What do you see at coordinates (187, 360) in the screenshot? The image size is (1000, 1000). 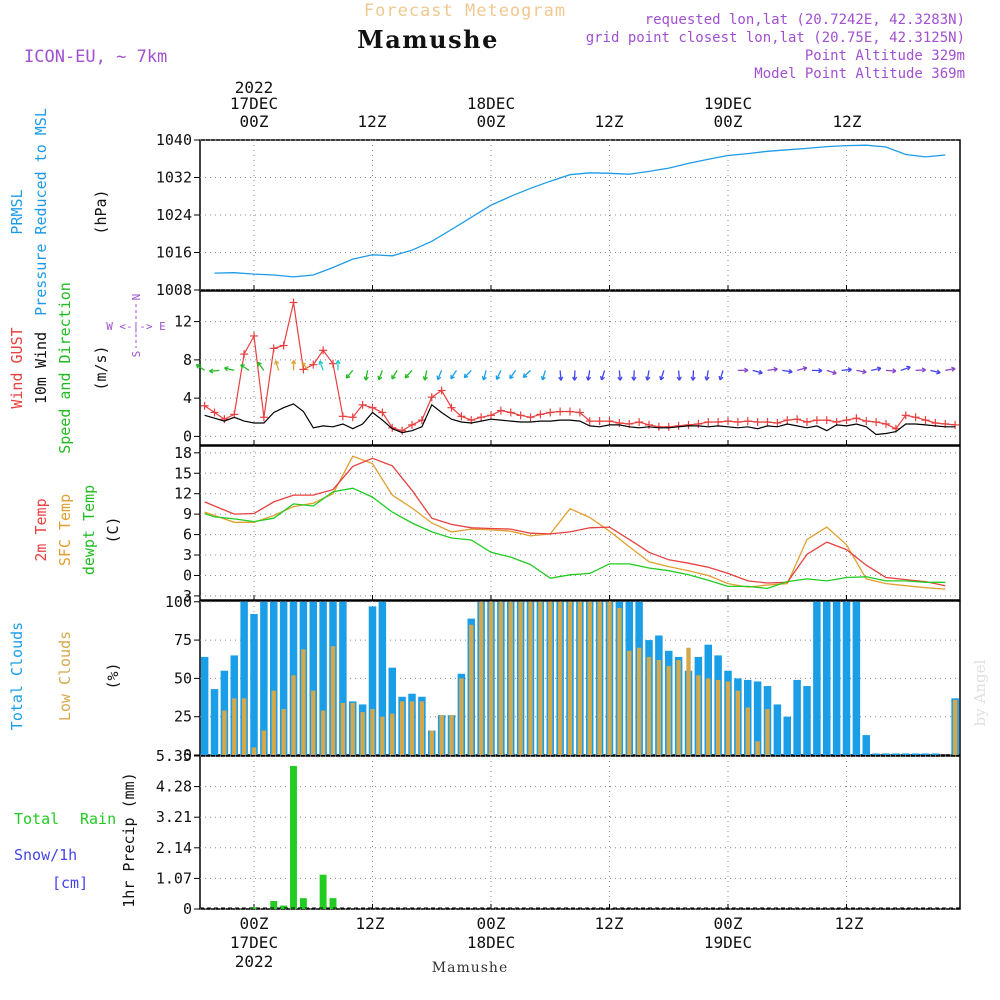 I see `wind-ytick-label: 8` at bounding box center [187, 360].